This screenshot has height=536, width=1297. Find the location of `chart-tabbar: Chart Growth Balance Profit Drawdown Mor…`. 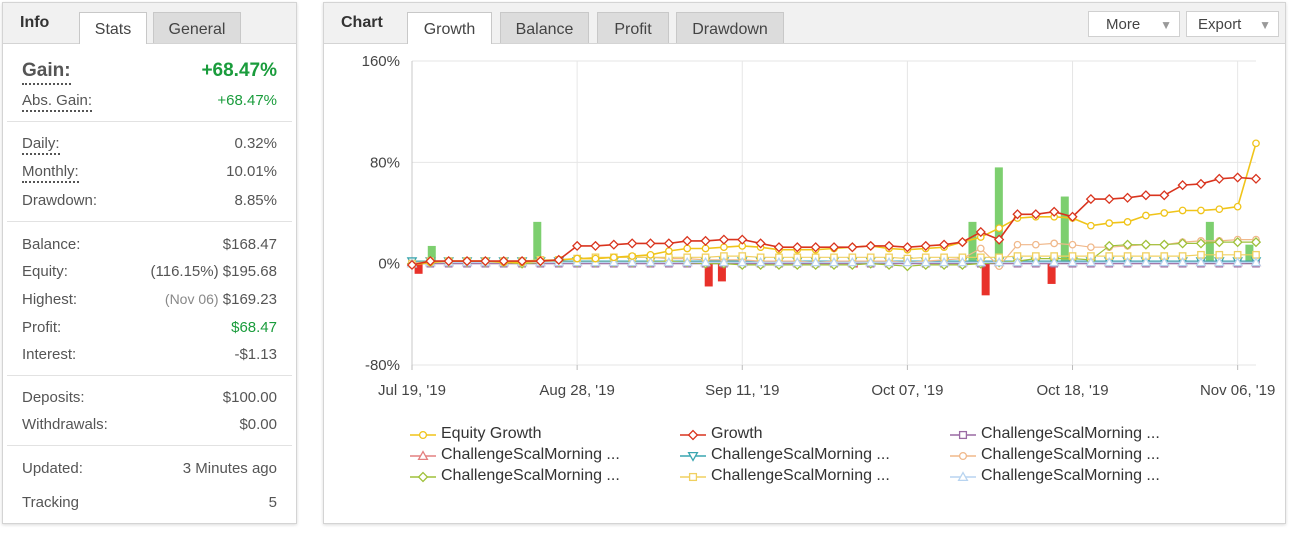

chart-tabbar: Chart Growth Balance Profit Drawdown Mor… is located at coordinates (804, 23).